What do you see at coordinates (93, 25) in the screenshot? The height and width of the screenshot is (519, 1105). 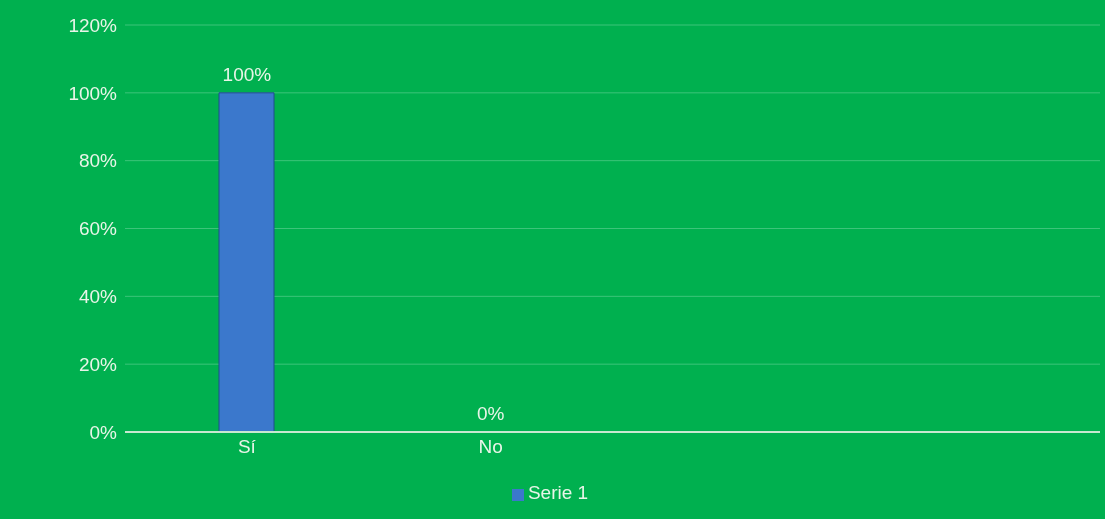 I see `y-tick-label: 120%` at bounding box center [93, 25].